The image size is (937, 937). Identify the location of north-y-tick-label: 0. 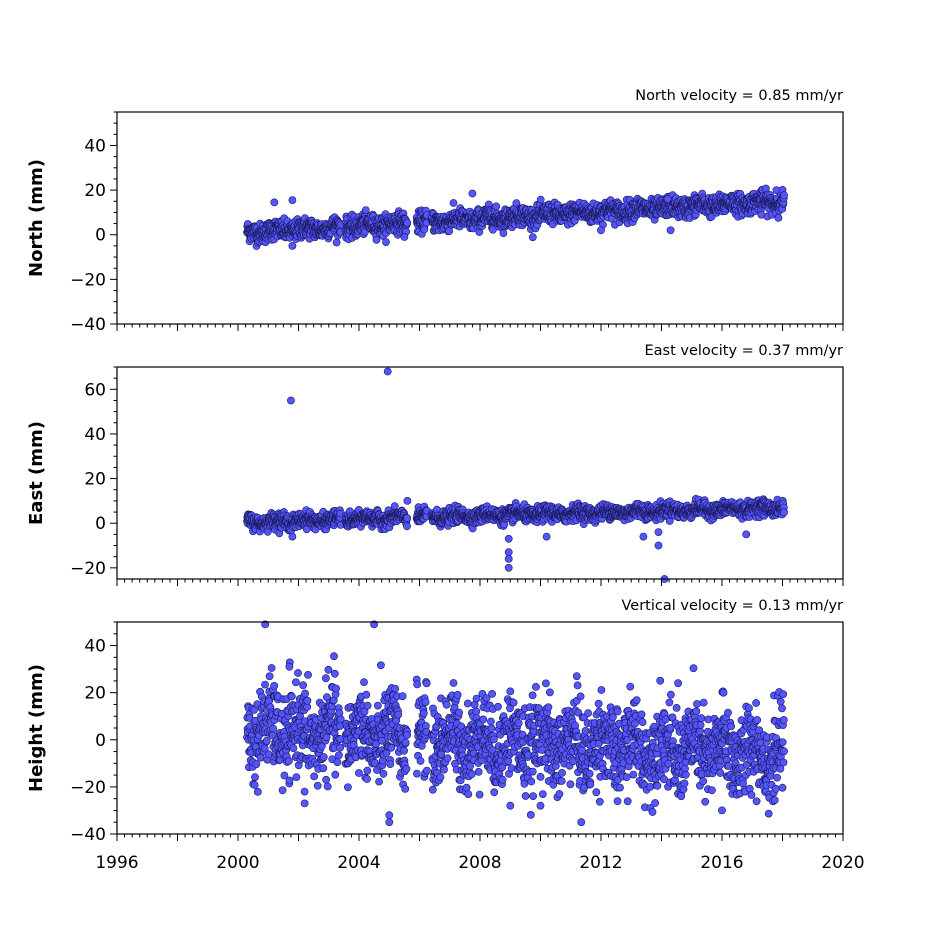
(100, 236).